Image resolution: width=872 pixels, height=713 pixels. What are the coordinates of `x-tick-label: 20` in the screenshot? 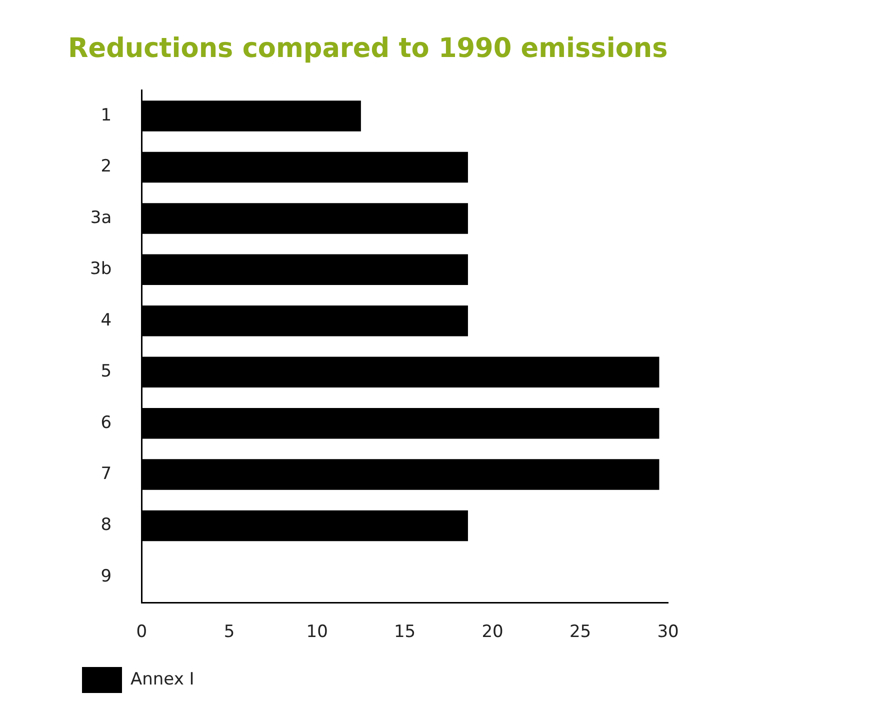 It's located at (493, 632).